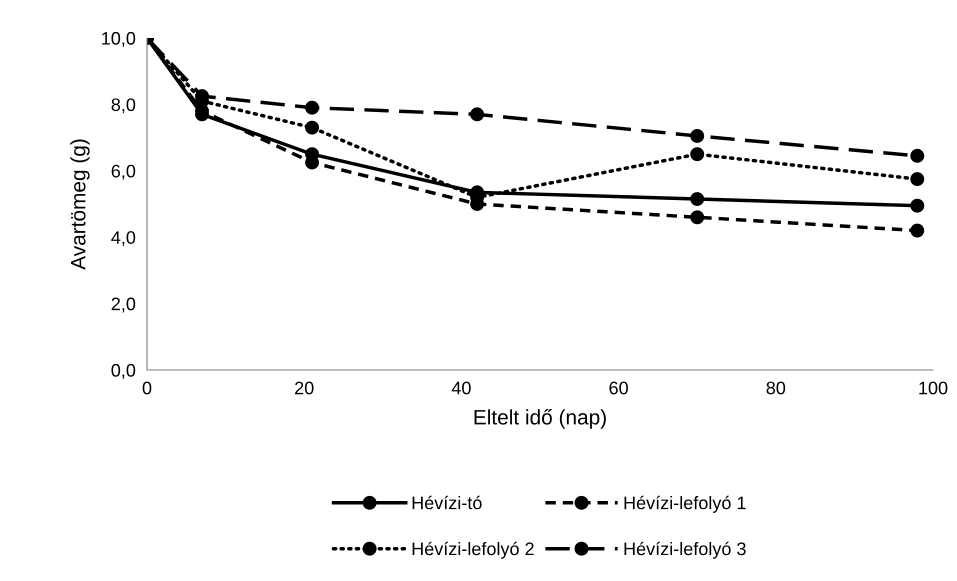 The width and height of the screenshot is (957, 581). Describe the element at coordinates (447, 503) in the screenshot. I see `legend-label: Hévízi-tó` at that location.